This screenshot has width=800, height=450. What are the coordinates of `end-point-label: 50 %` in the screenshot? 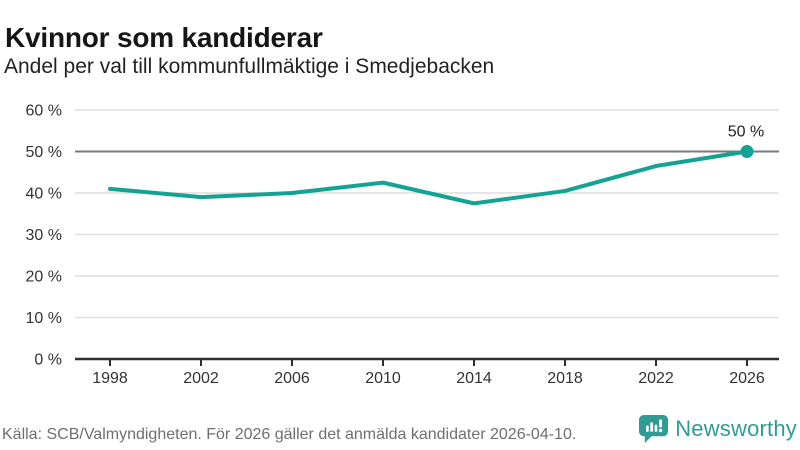 It's located at (746, 132).